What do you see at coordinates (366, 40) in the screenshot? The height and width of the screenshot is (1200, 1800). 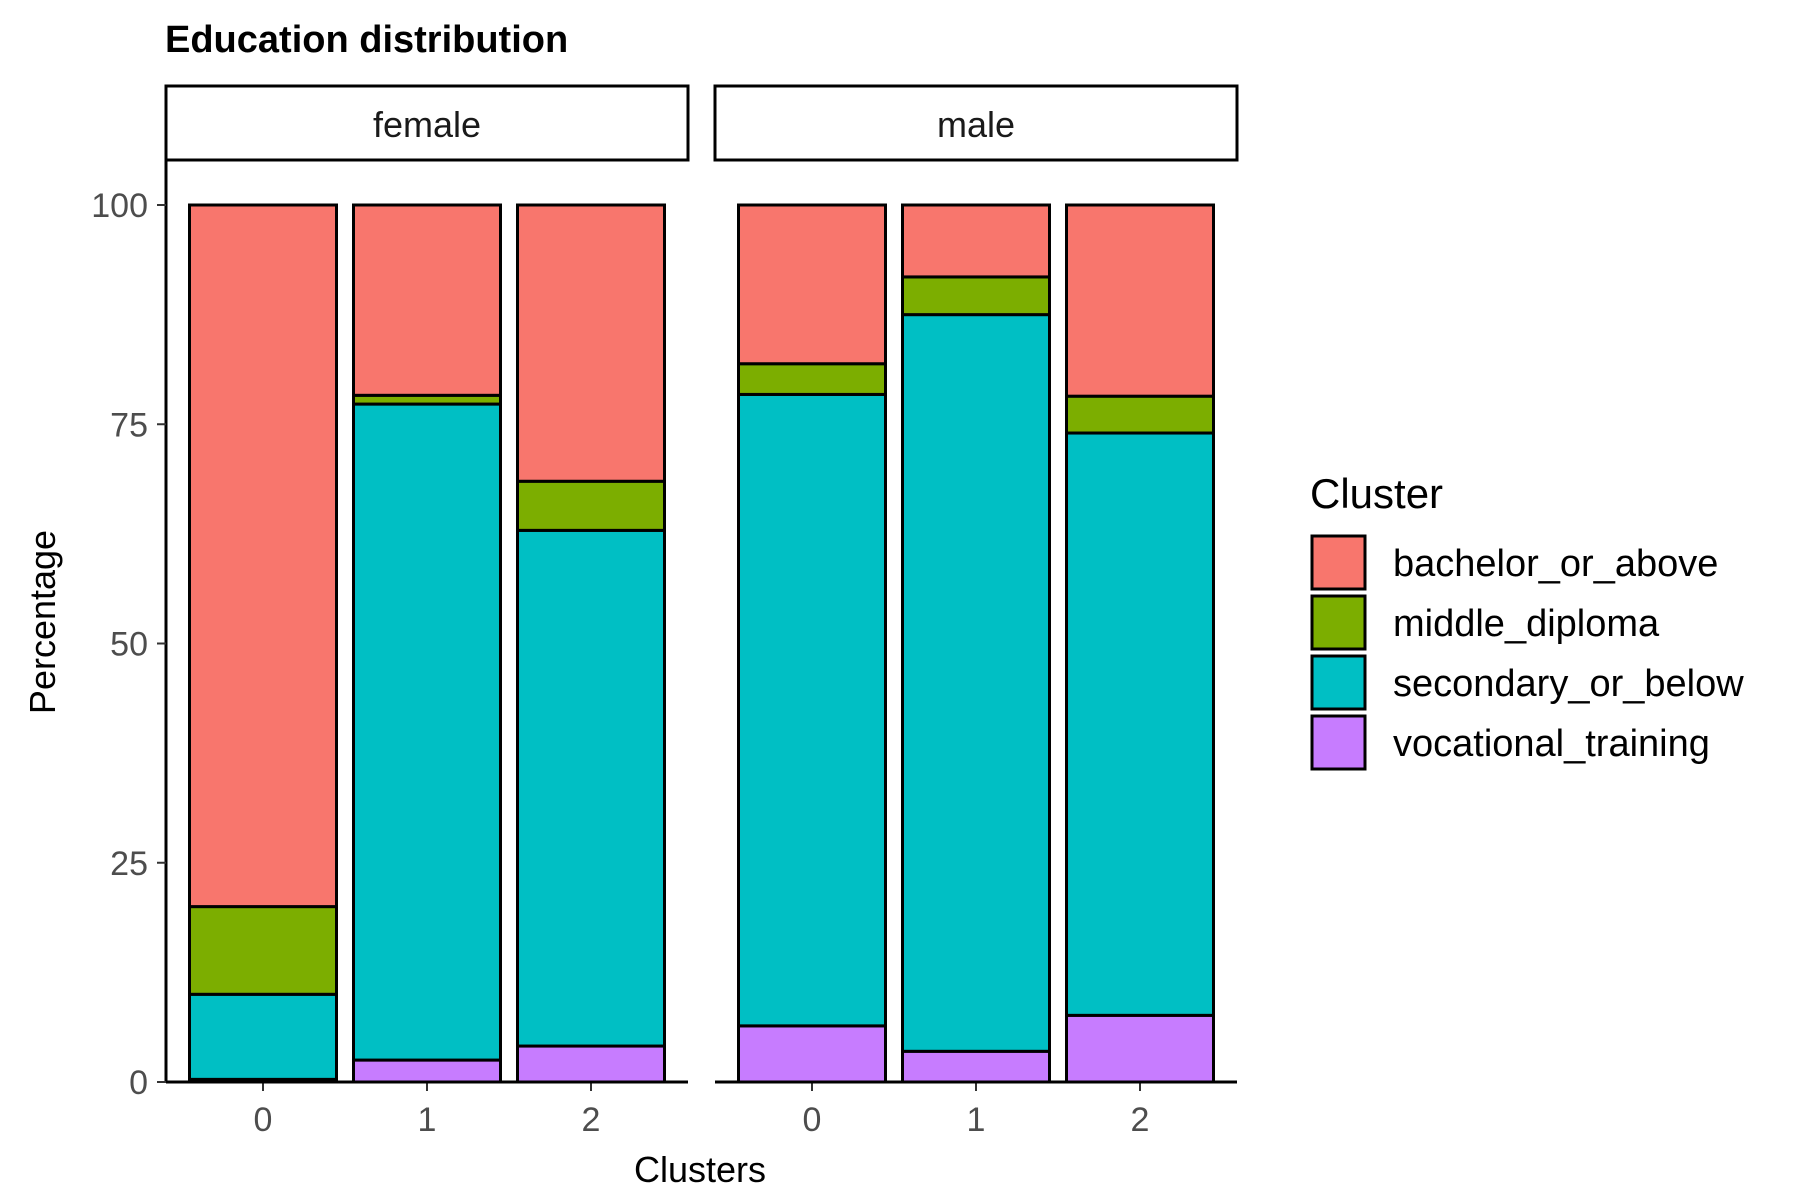 I see `chart-title: Education distribution` at bounding box center [366, 40].